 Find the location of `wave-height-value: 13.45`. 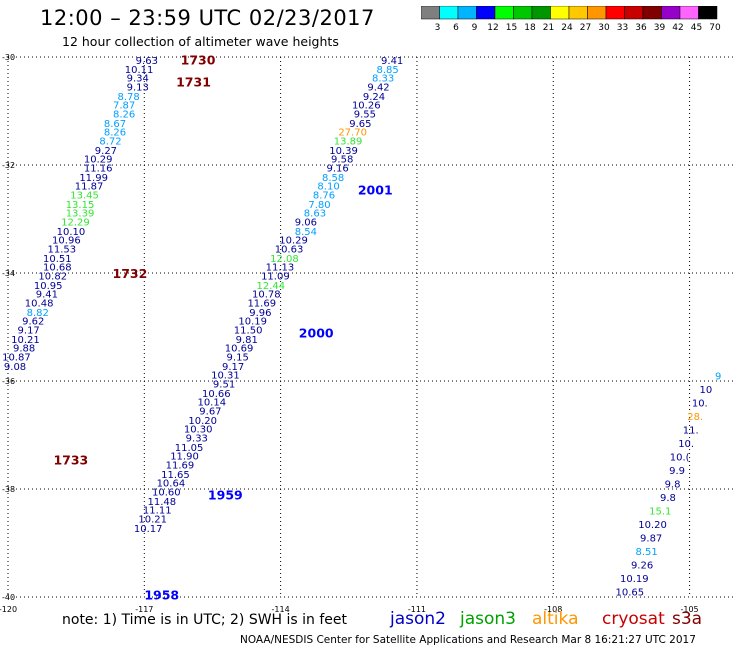

wave-height-value: 13.45 is located at coordinates (84, 196).